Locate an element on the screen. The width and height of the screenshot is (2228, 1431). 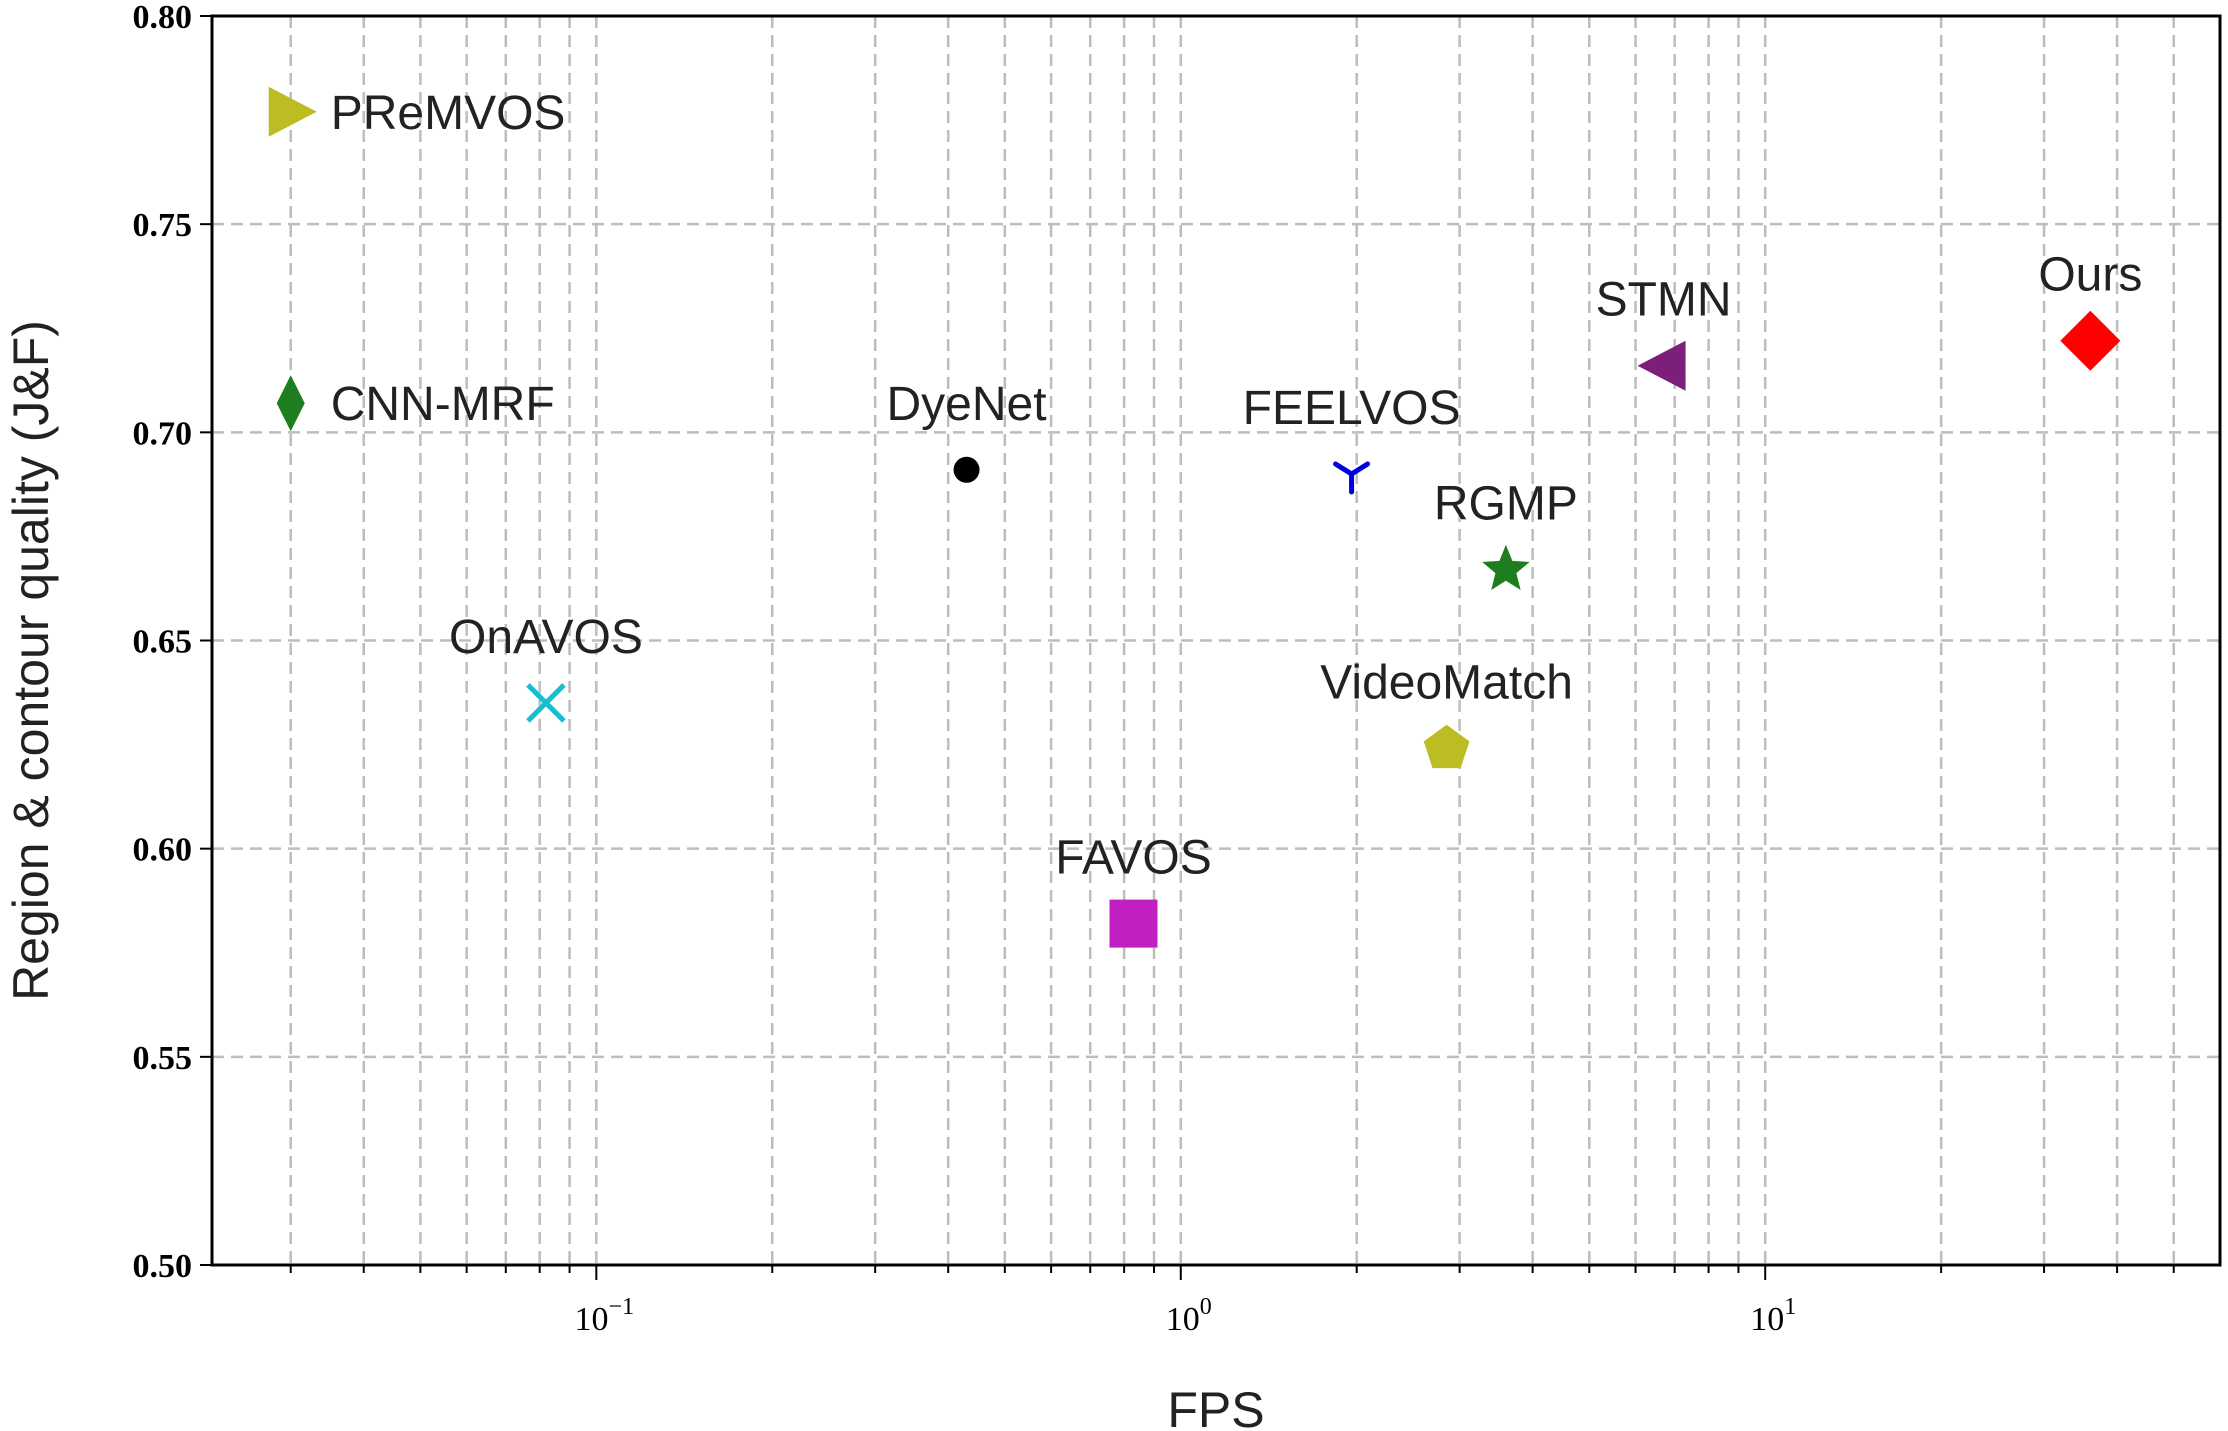
tri-down-shape is located at coordinates (1352, 478).